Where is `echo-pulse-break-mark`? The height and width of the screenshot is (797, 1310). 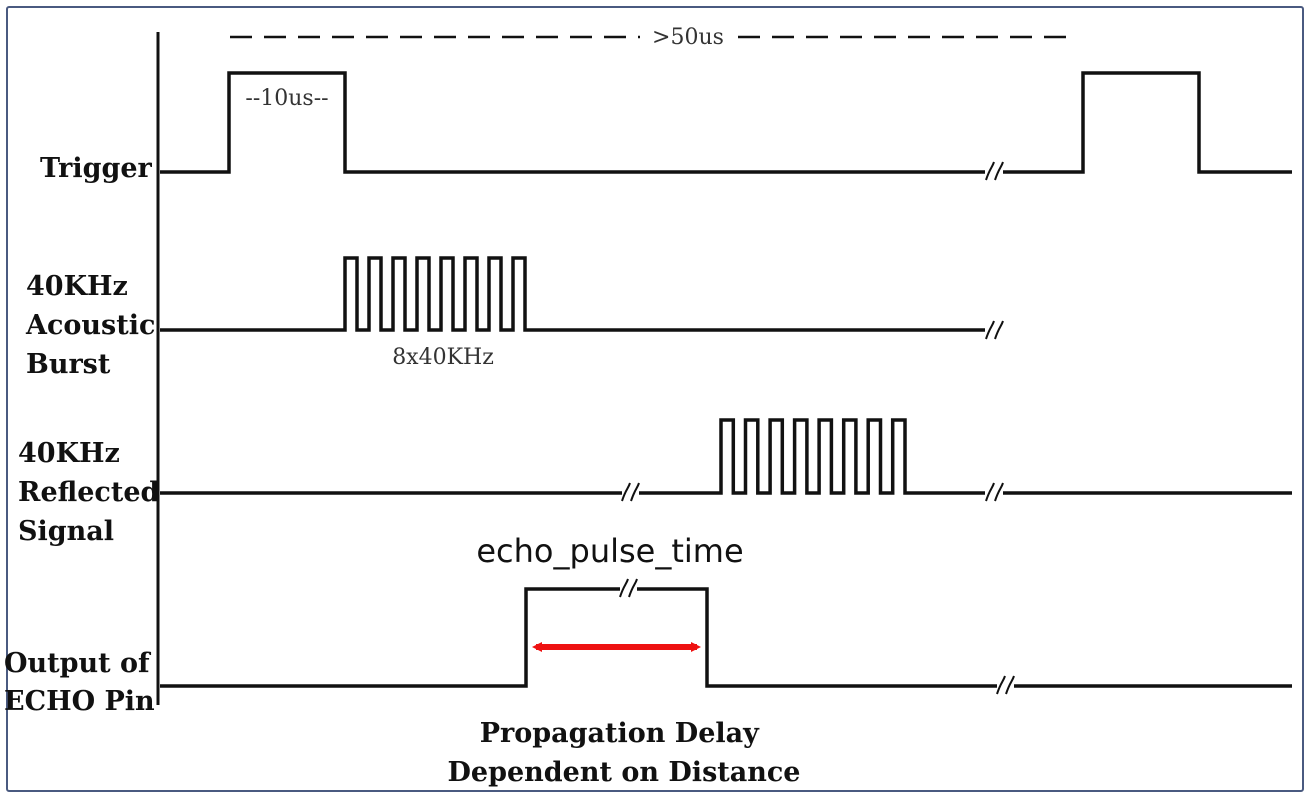 echo-pulse-break-mark is located at coordinates (628, 588).